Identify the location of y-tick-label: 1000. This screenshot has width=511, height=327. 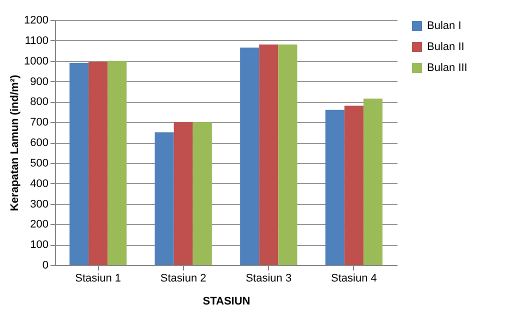
(36, 61).